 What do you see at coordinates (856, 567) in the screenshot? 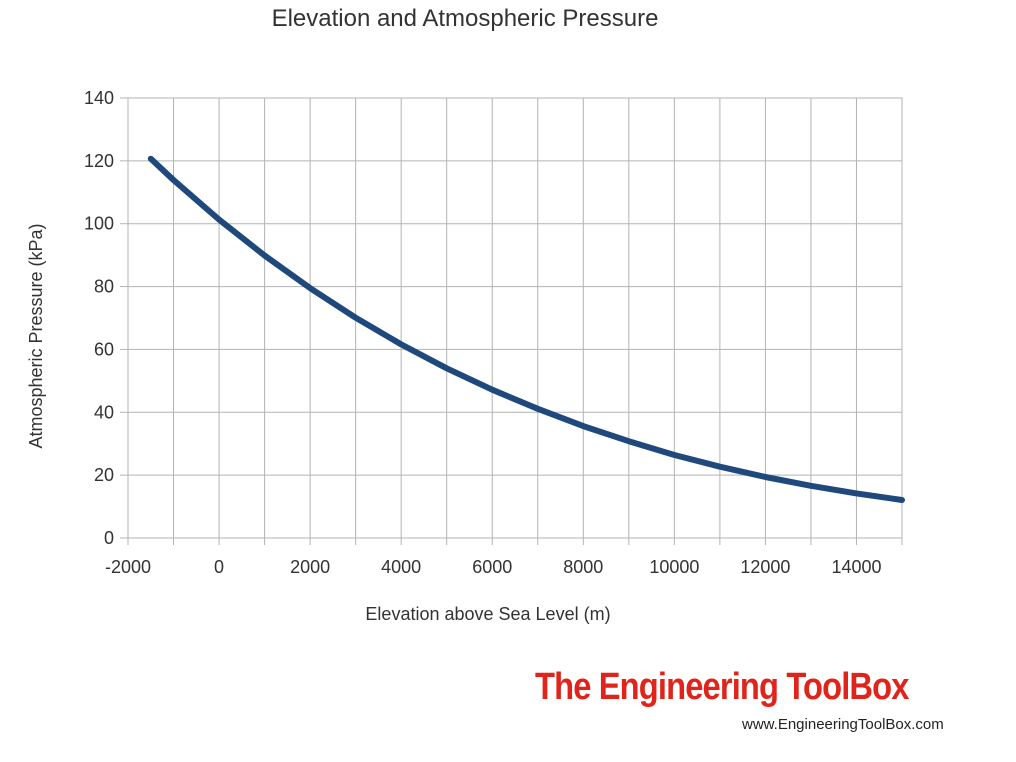
I see `x-tick-label: 14000` at bounding box center [856, 567].